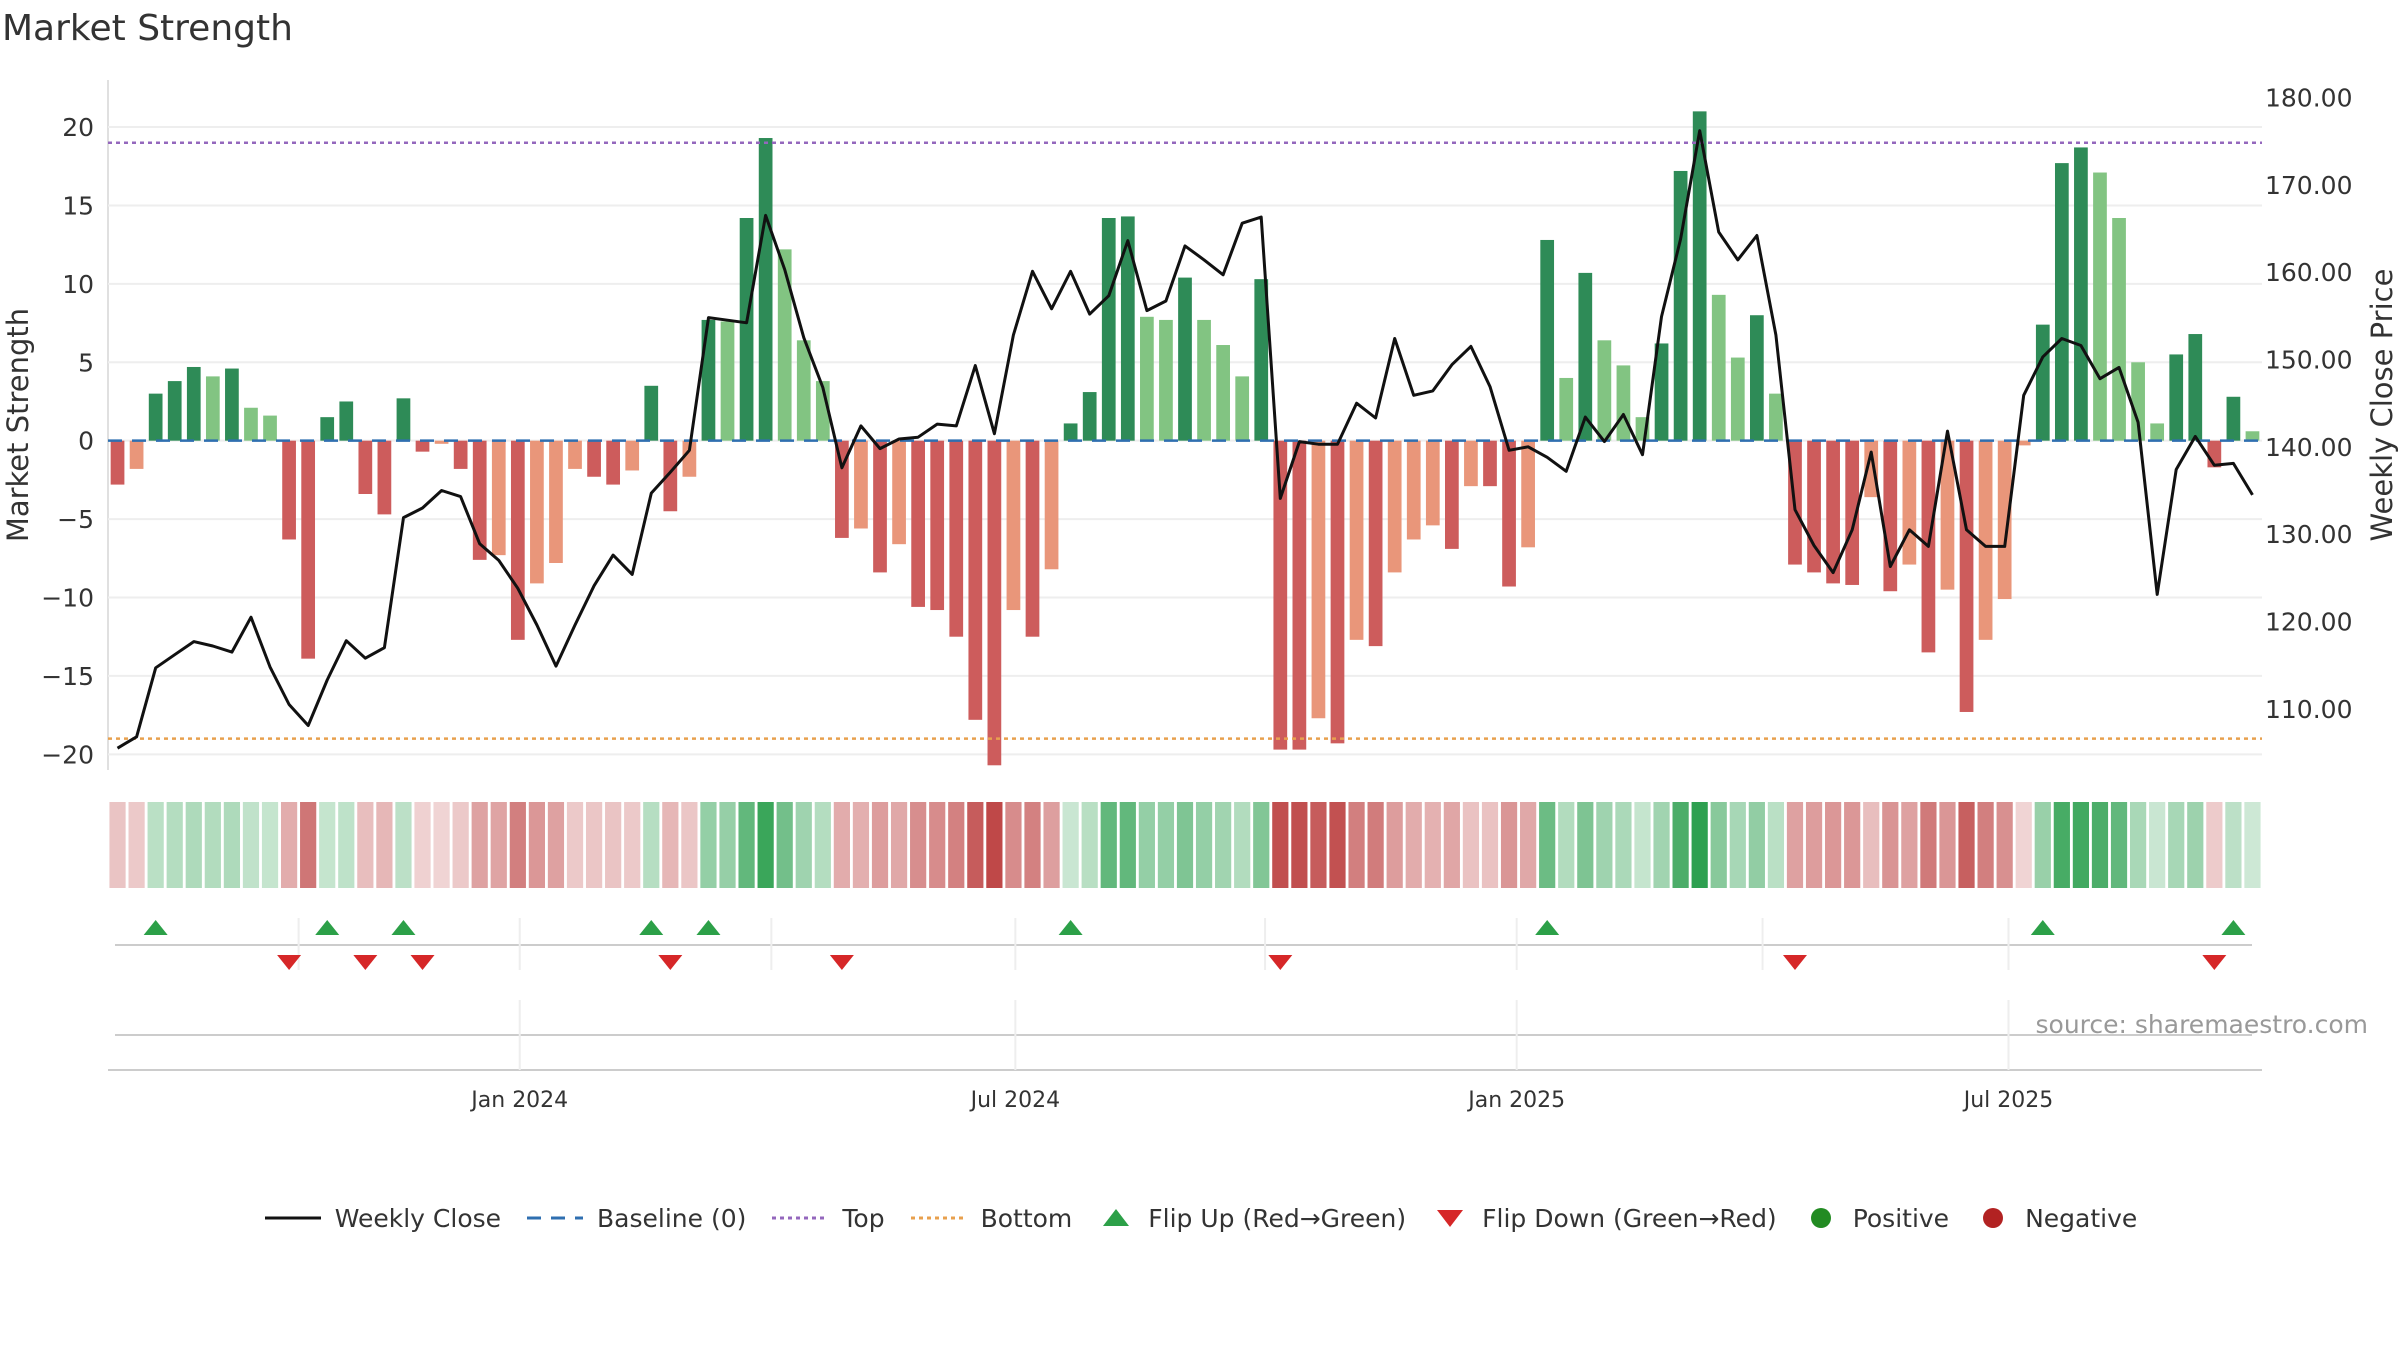 This screenshot has height=1350, width=2400. I want to click on y-tick-label-left: −15, so click(67, 676).